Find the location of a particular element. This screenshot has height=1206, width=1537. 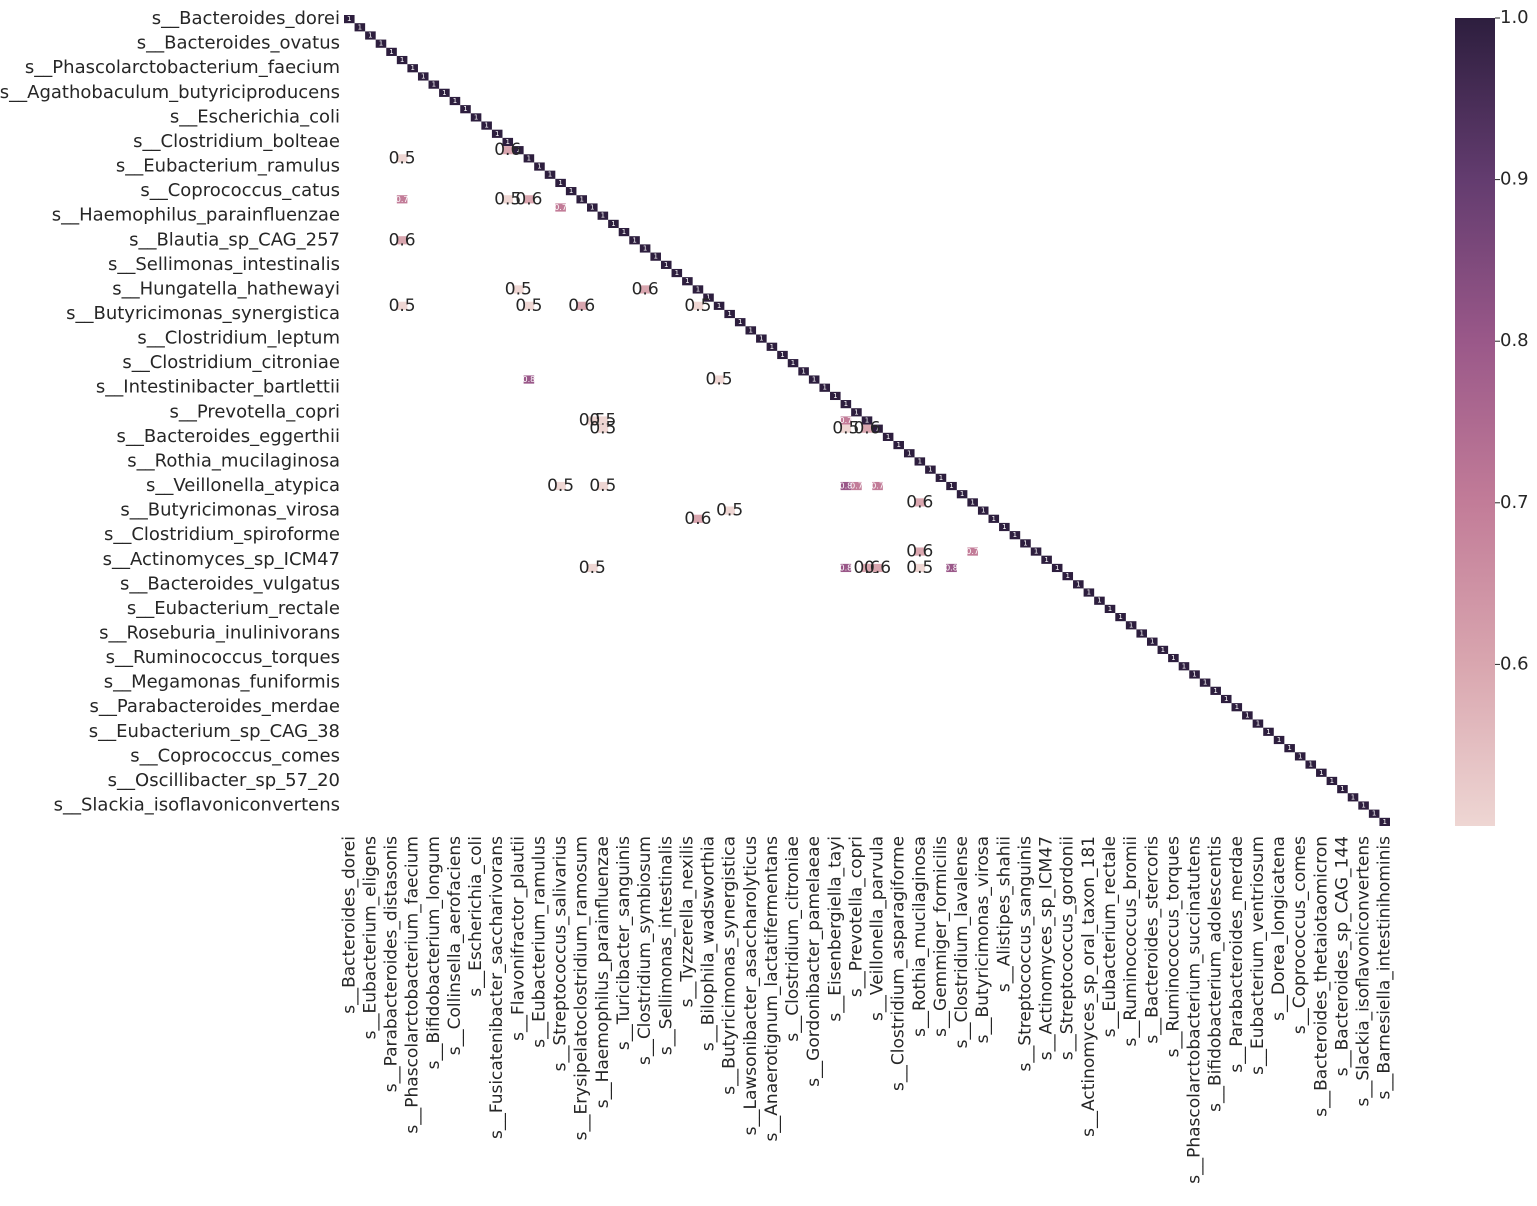

x-tick-label: s__Collinsella_aerofaciens is located at coordinates (455, 945).